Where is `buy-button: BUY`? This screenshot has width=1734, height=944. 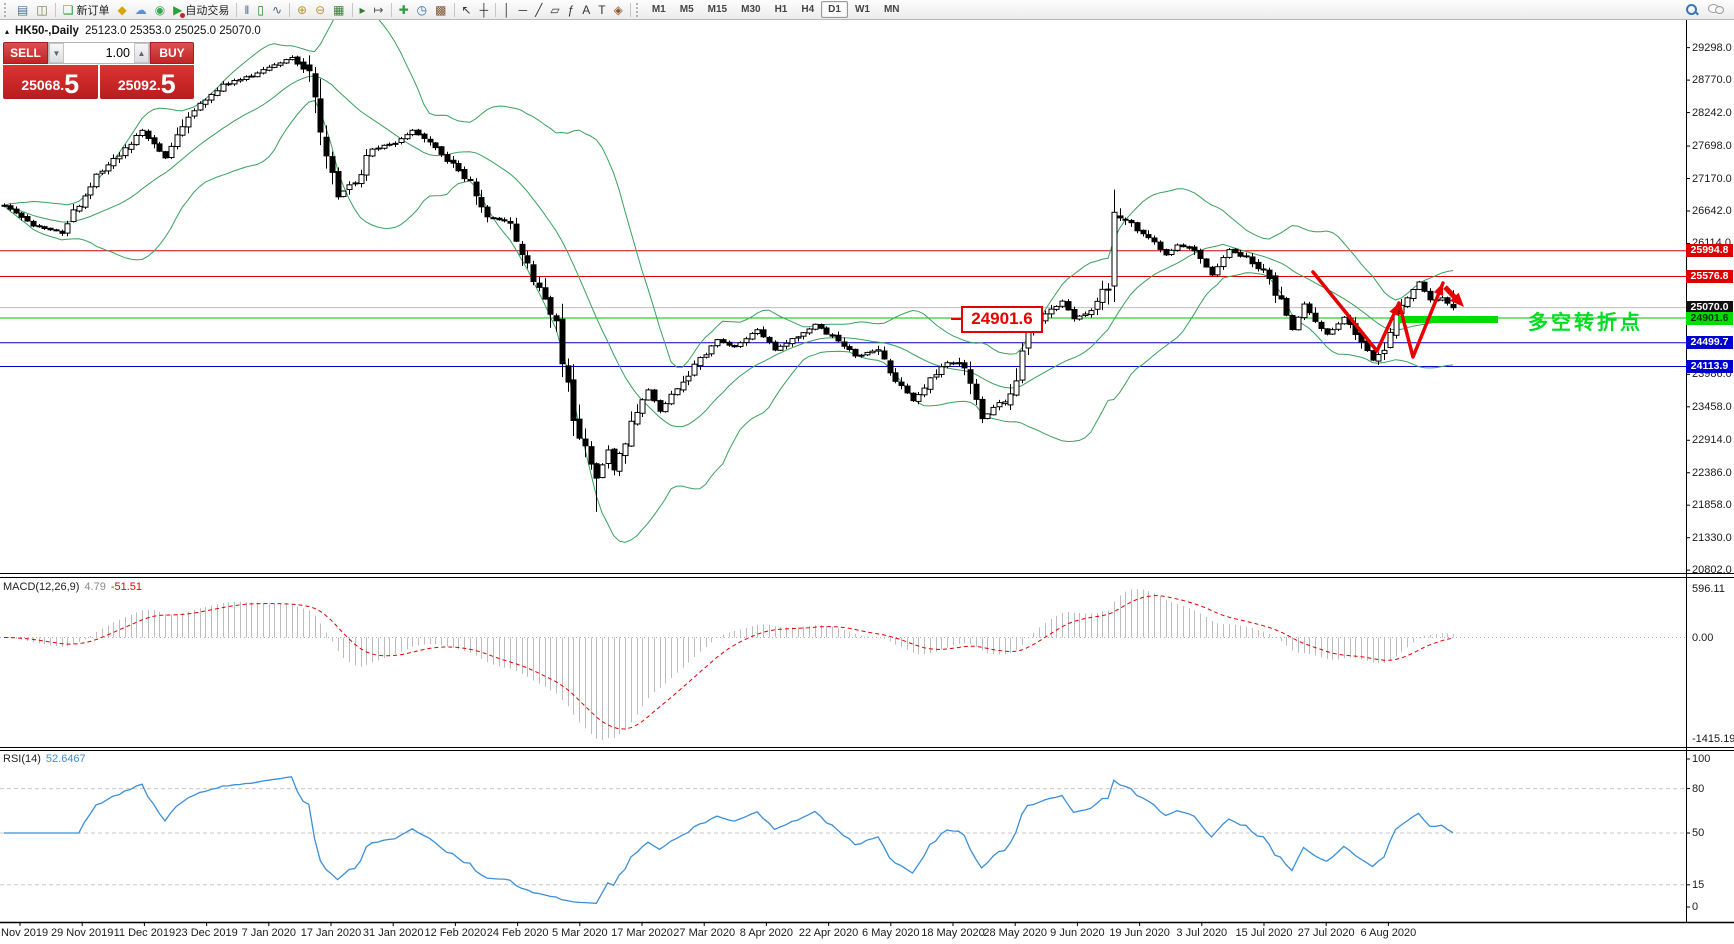 buy-button: BUY is located at coordinates (172, 53).